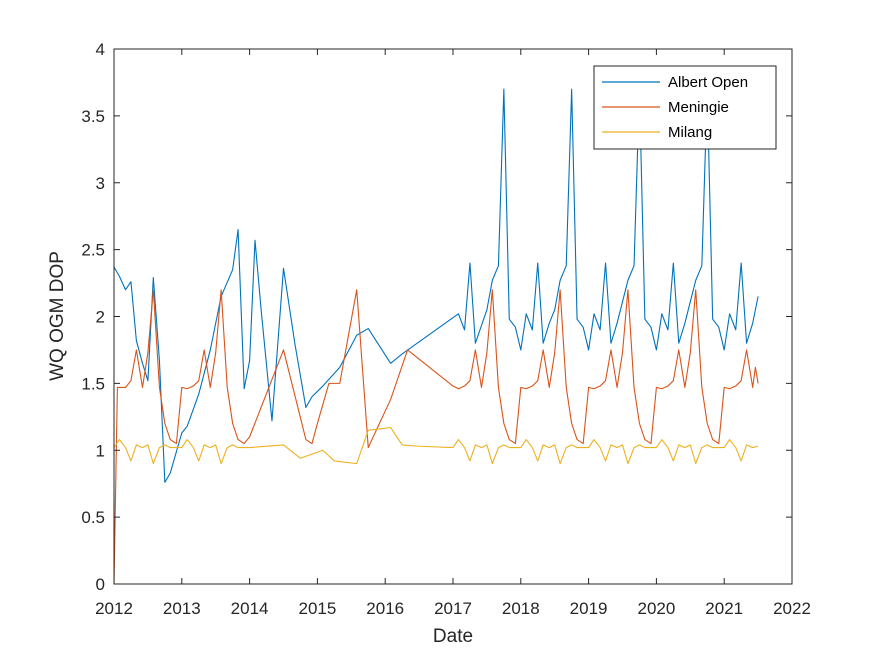  Describe the element at coordinates (93, 250) in the screenshot. I see `y-tick-label: 2.5` at that location.